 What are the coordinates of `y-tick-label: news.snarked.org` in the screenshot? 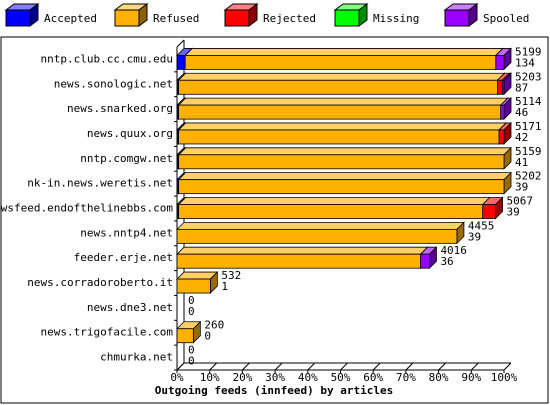 It's located at (120, 108).